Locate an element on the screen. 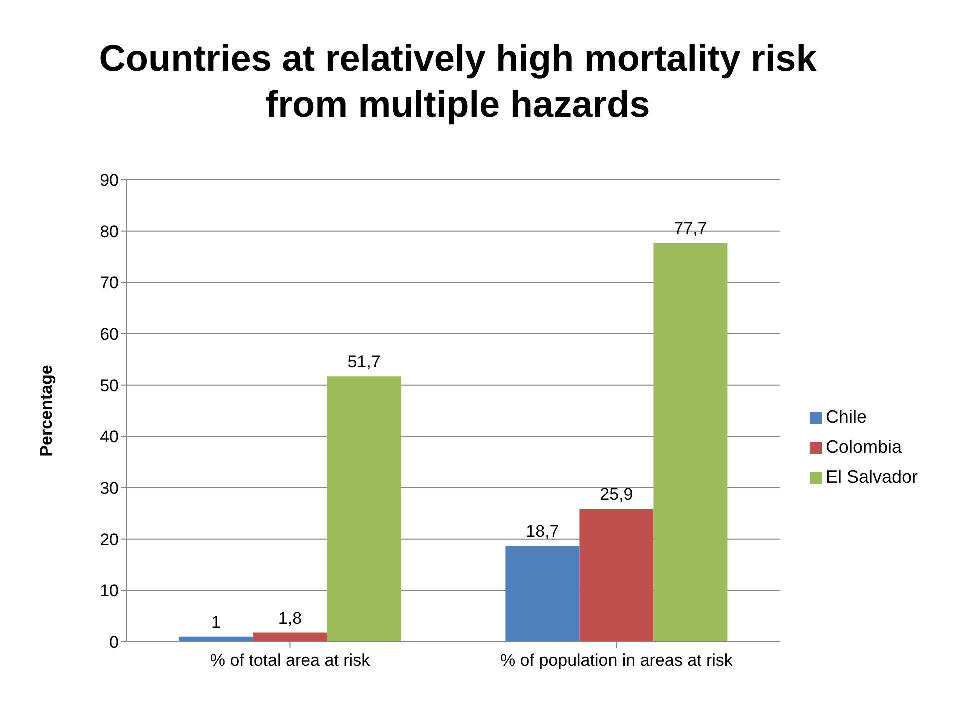 This screenshot has width=957, height=718. legend-label: El Salvador is located at coordinates (872, 477).